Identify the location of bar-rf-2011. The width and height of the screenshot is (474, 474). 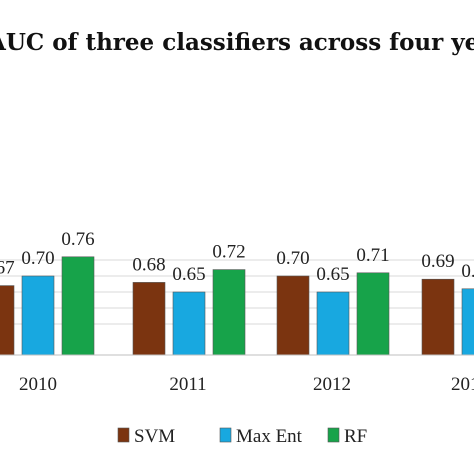
(229, 312).